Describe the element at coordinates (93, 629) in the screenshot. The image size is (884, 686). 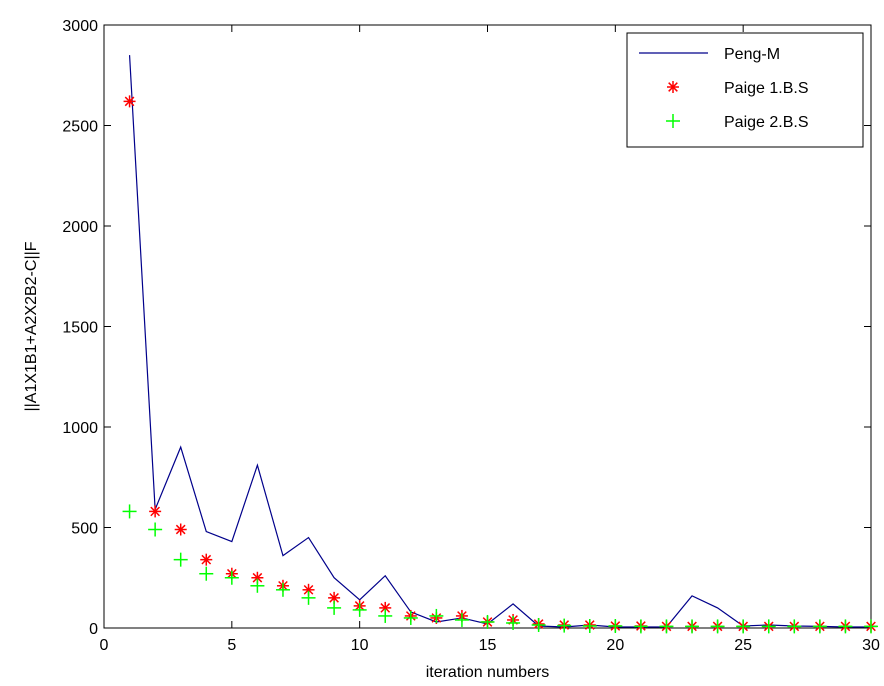
I see `y-tick-label: 0` at that location.